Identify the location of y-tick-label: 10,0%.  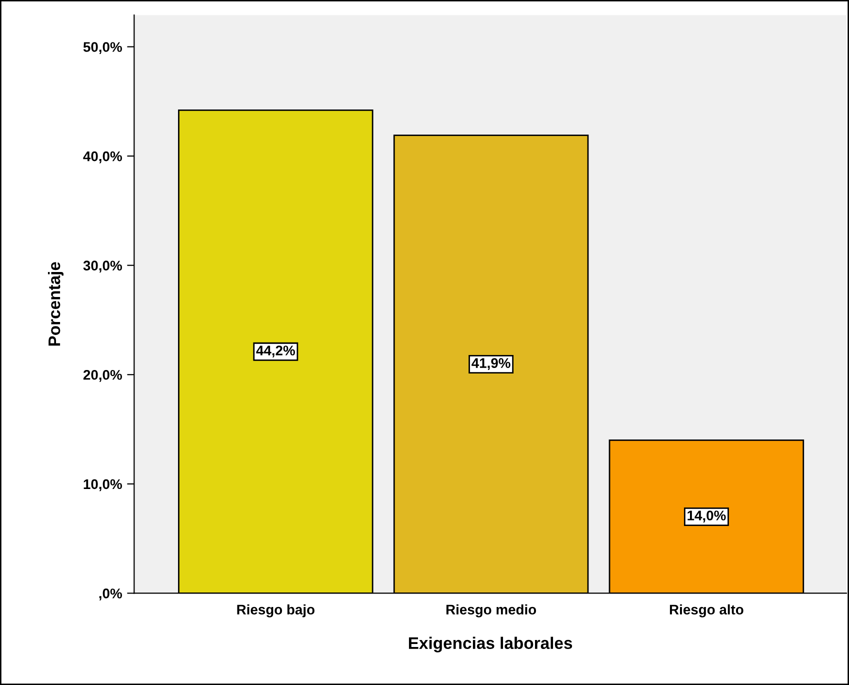
(103, 485).